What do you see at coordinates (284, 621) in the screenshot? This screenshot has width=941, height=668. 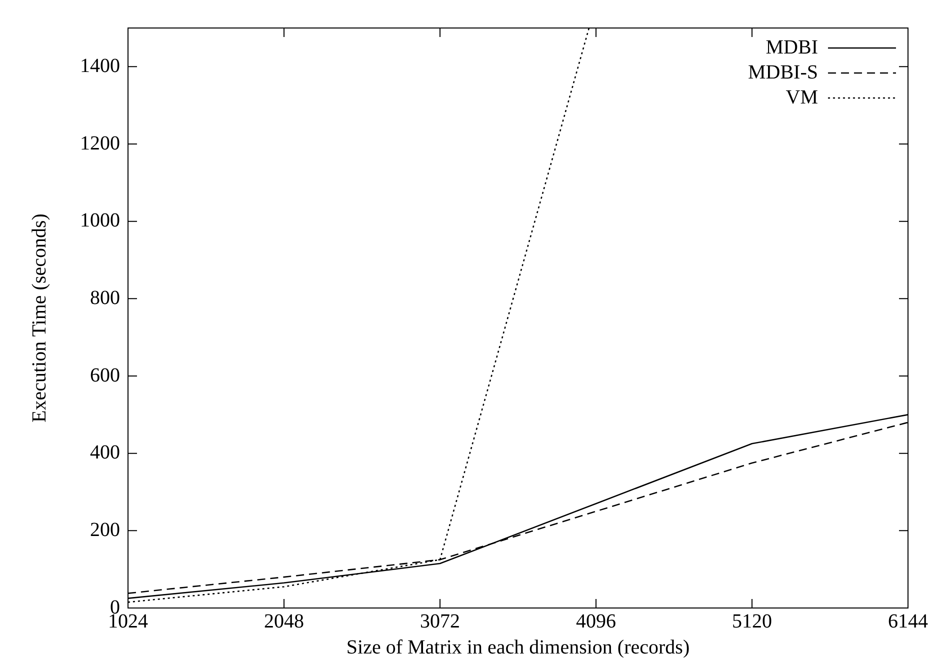 I see `x-tick-label: 2048` at bounding box center [284, 621].